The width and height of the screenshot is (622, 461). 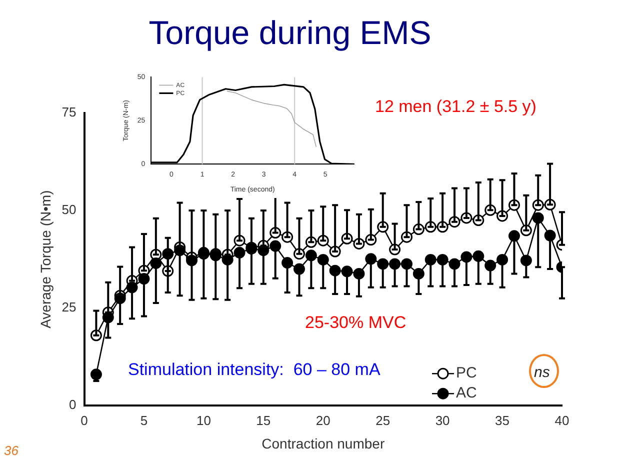 What do you see at coordinates (144, 420) in the screenshot?
I see `x-tick-label: 5` at bounding box center [144, 420].